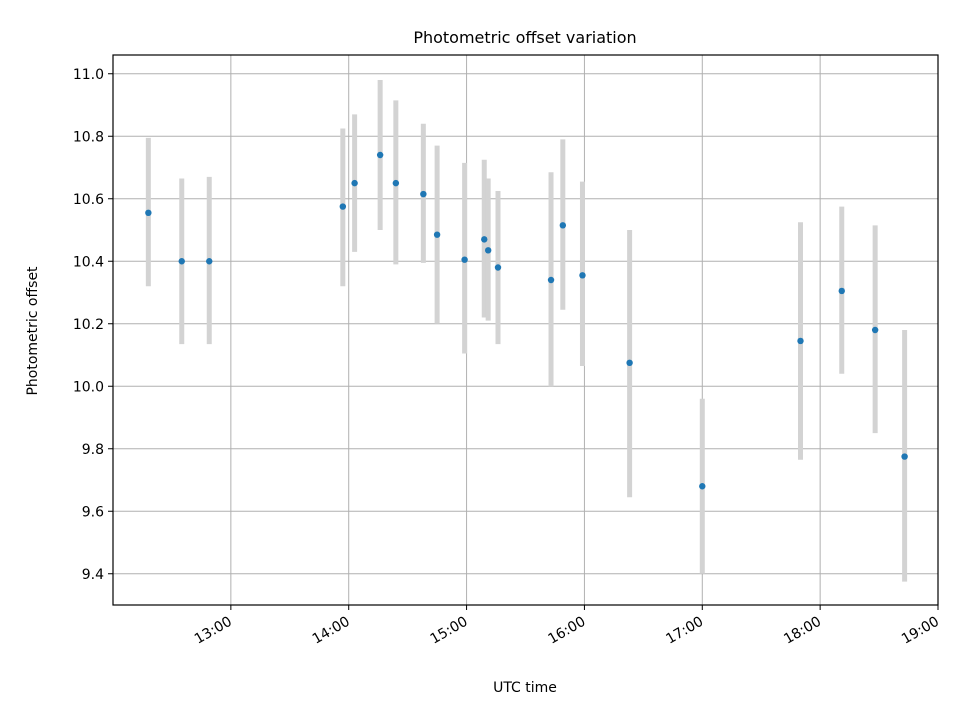 Image resolution: width=960 pixels, height=720 pixels. I want to click on y-tick-label: 9.6, so click(93, 512).